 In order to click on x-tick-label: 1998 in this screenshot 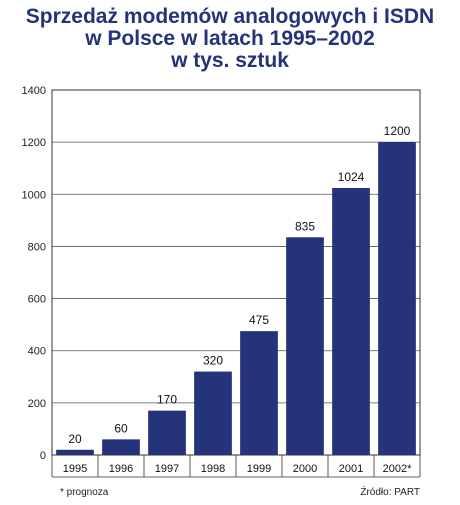, I will do `click(213, 469)`.